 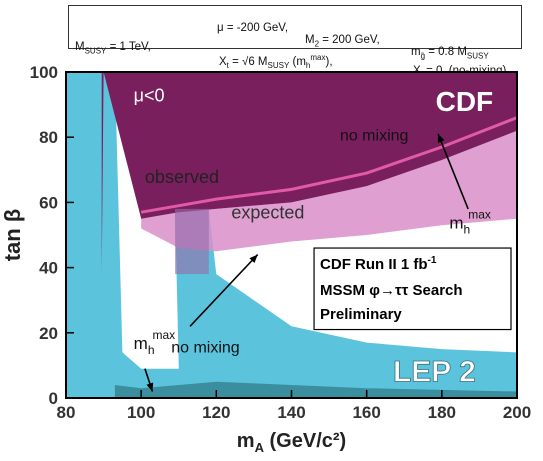 What do you see at coordinates (453, 171) in the screenshot?
I see `arrow-mhmax-right-shaft` at bounding box center [453, 171].